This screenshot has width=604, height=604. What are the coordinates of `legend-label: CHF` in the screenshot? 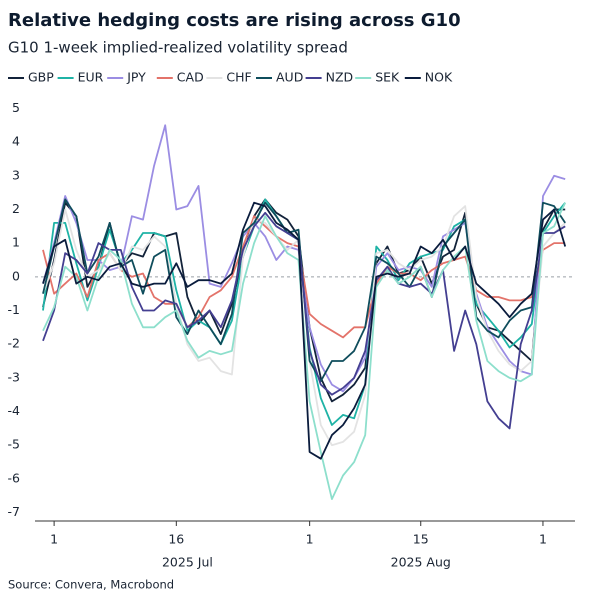 It's located at (238, 77).